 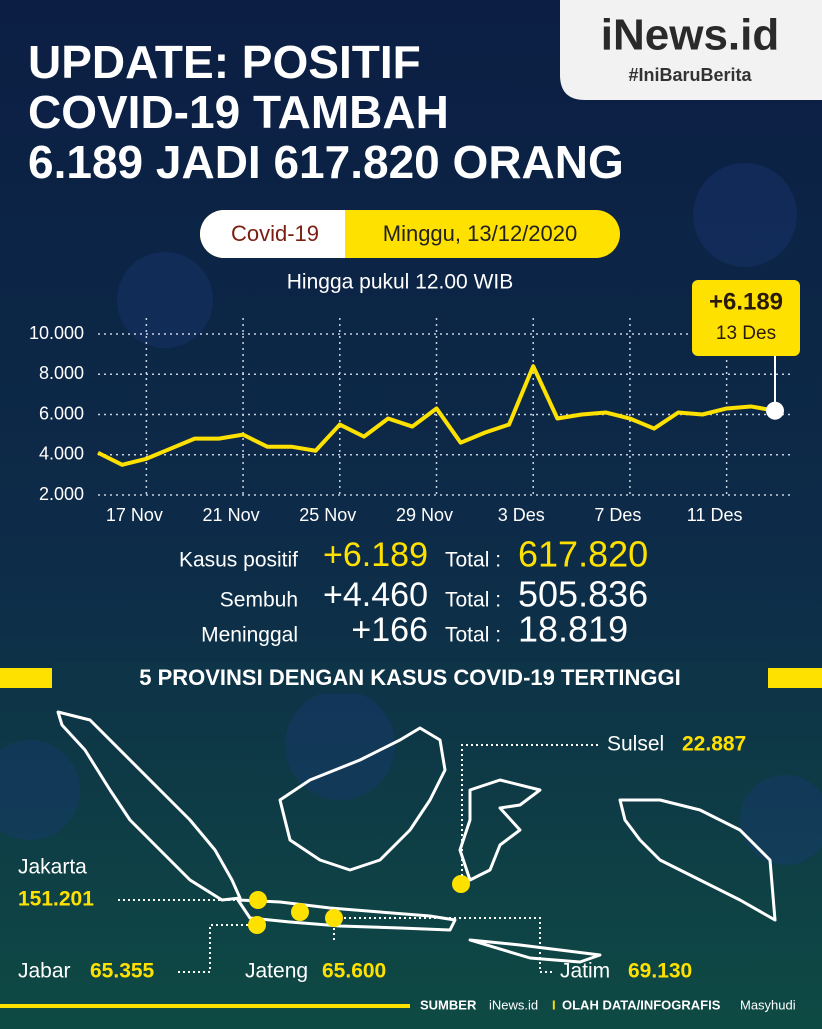 What do you see at coordinates (400, 282) in the screenshot?
I see `chart-subtitle: Hingga pukul 12.00 WIB` at bounding box center [400, 282].